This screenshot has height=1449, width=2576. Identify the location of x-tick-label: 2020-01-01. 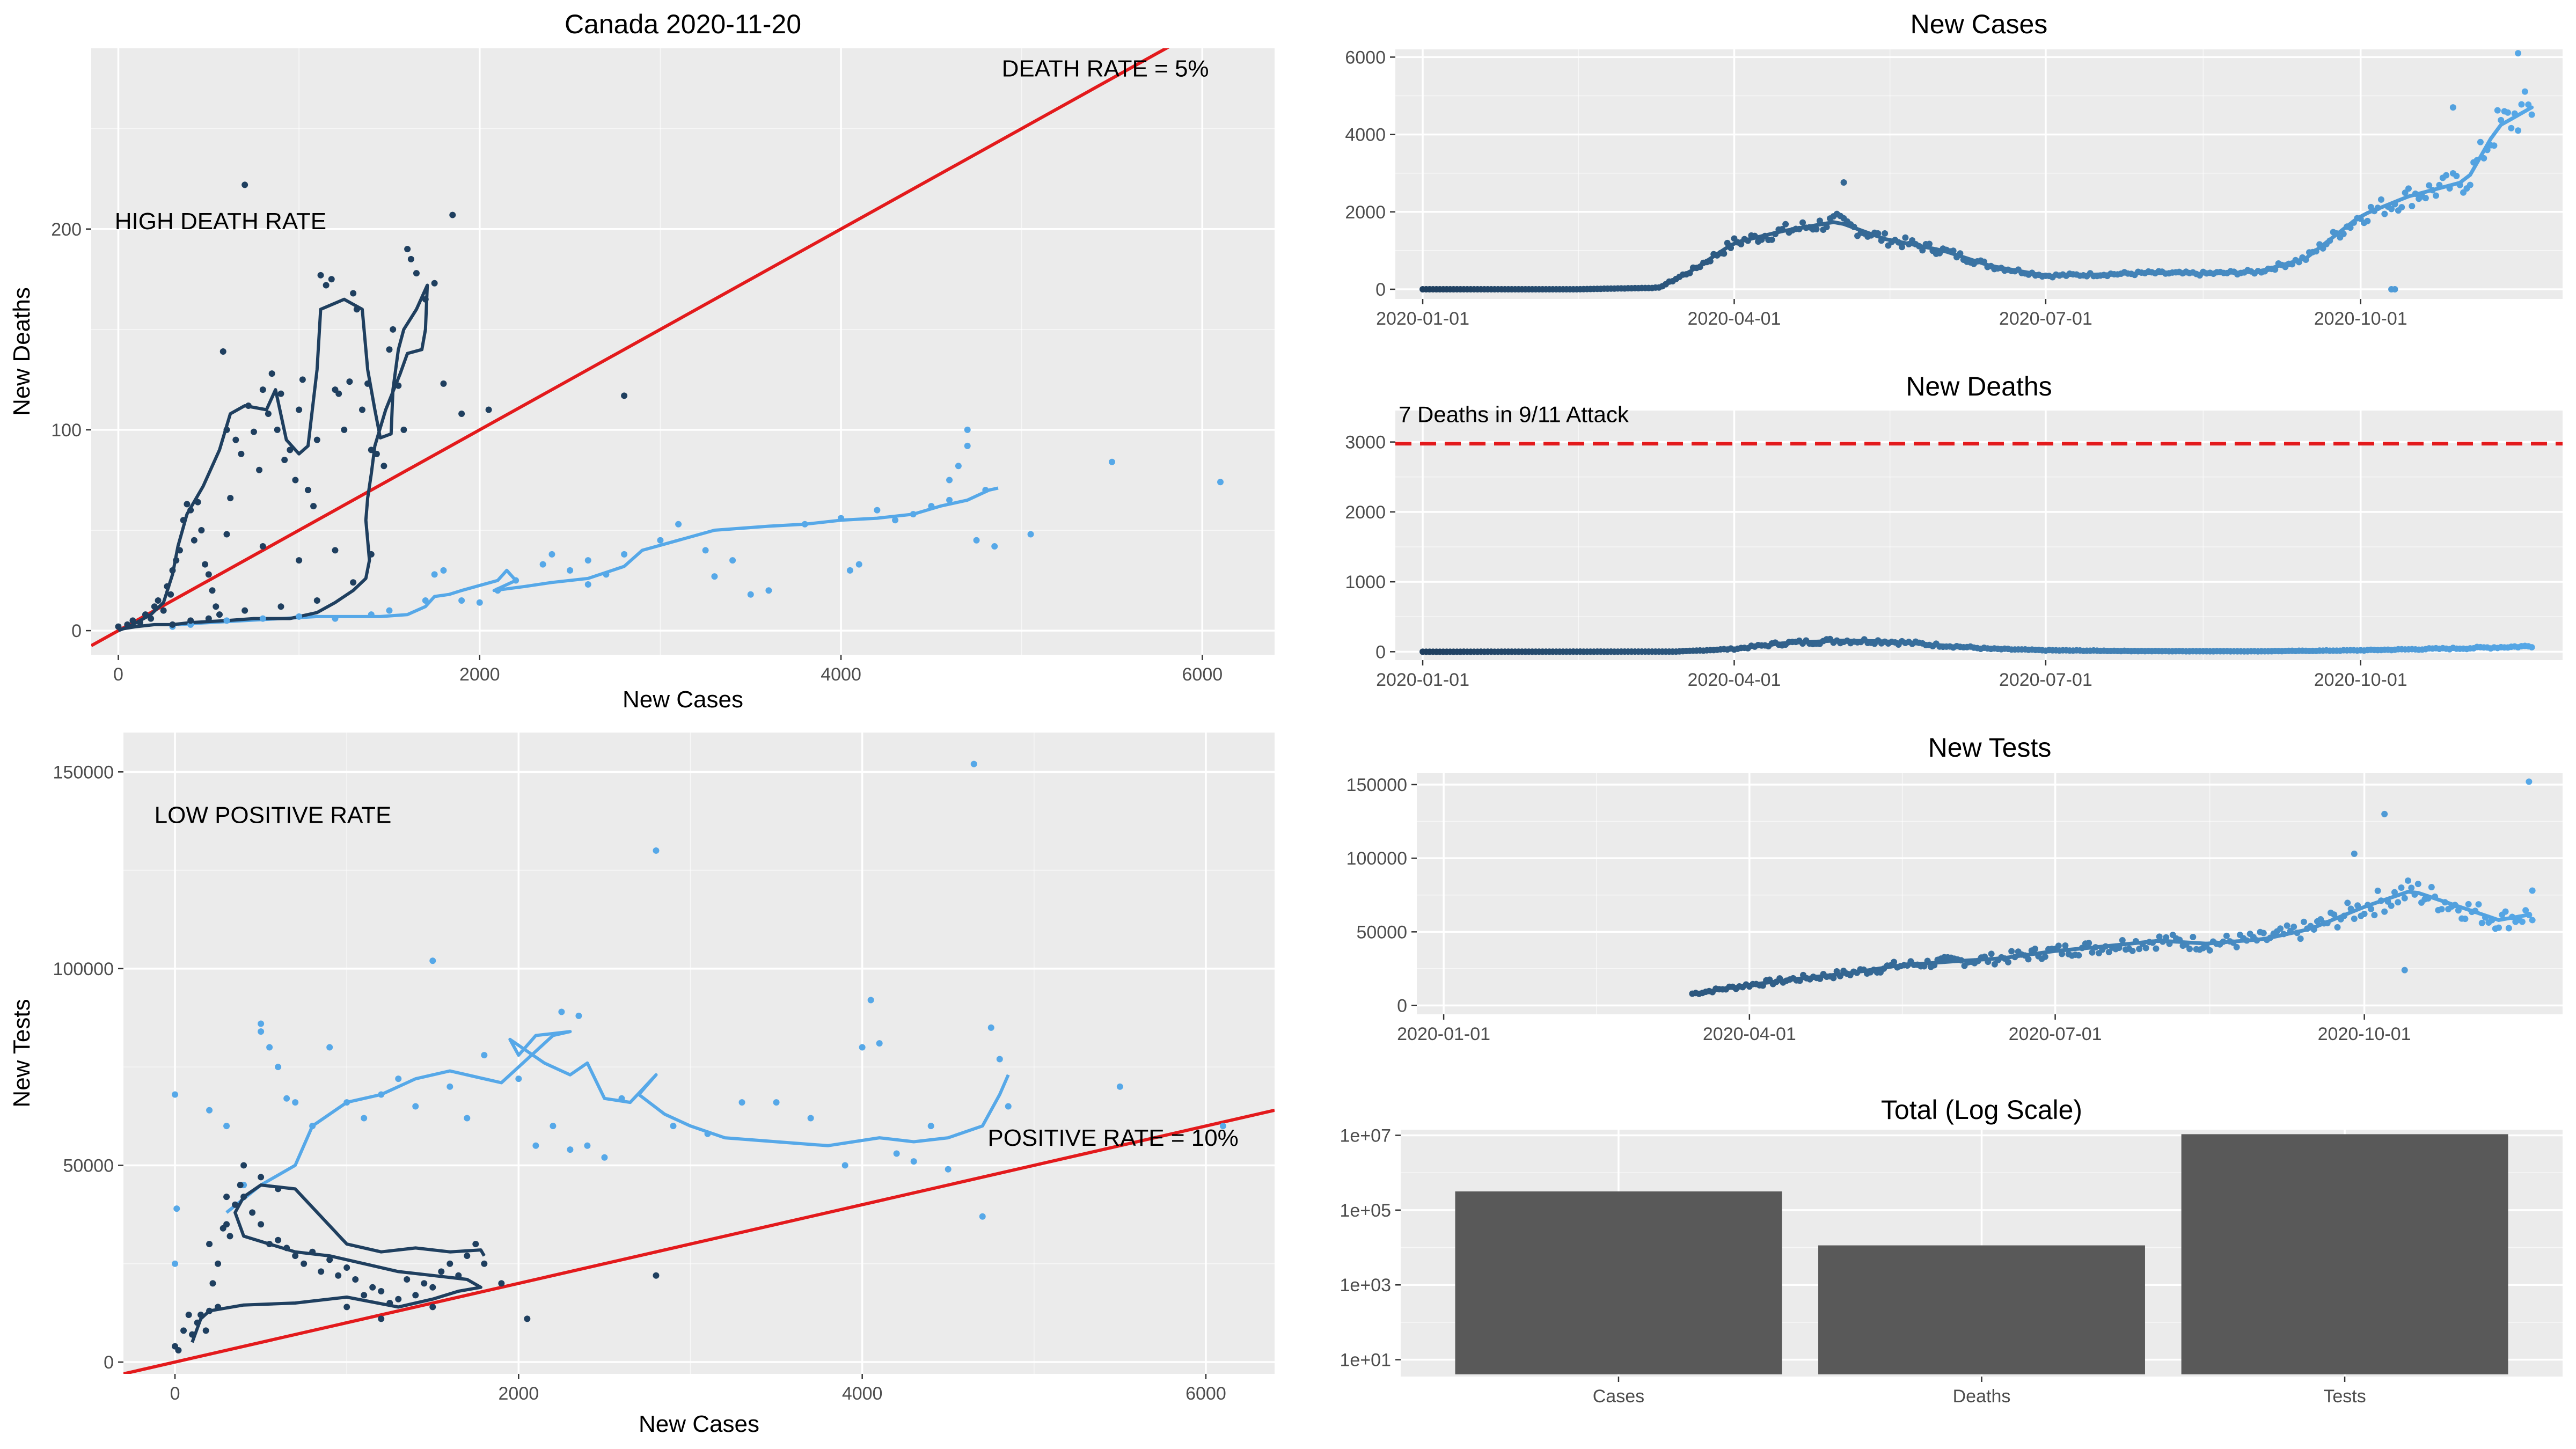
(1422, 319).